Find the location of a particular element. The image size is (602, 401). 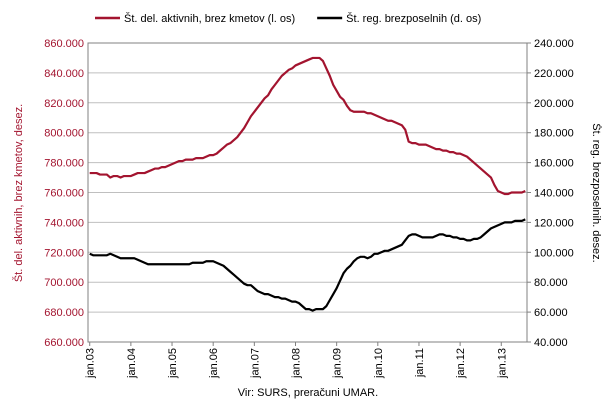

y-tick-label: 860.000 is located at coordinates (64, 44).